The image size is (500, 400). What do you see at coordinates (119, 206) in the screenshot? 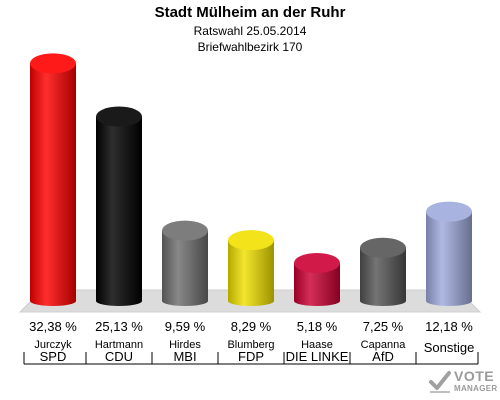
I see `bar-cdu` at bounding box center [119, 206].